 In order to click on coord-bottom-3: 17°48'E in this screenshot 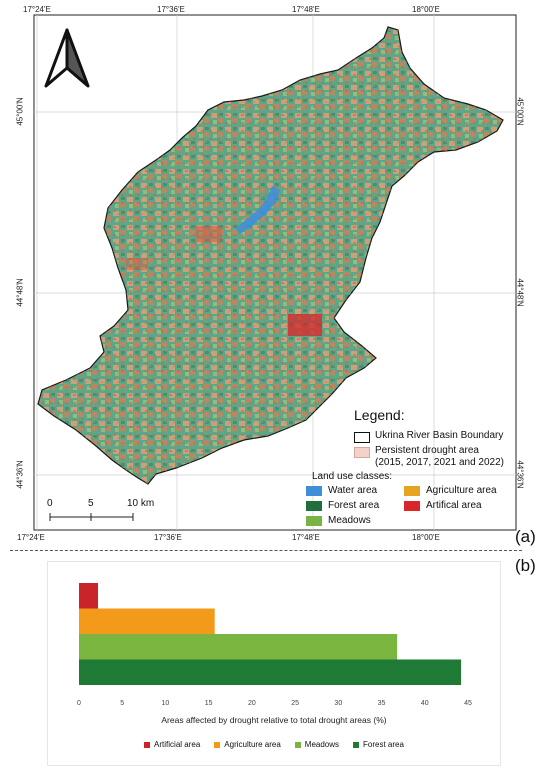, I will do `click(306, 537)`.